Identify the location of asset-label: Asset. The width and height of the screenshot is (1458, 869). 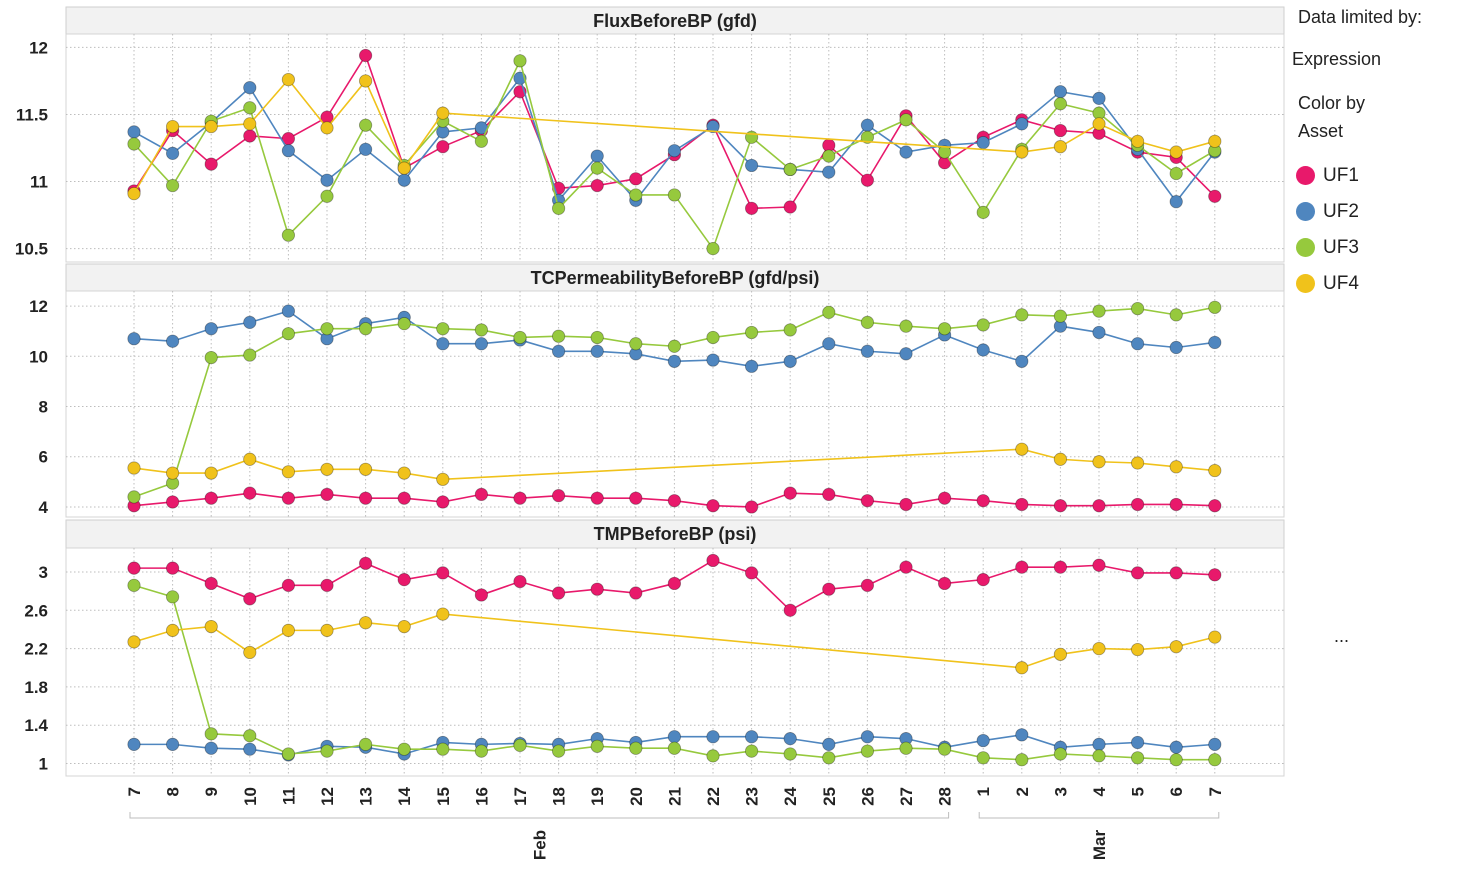
(1321, 131).